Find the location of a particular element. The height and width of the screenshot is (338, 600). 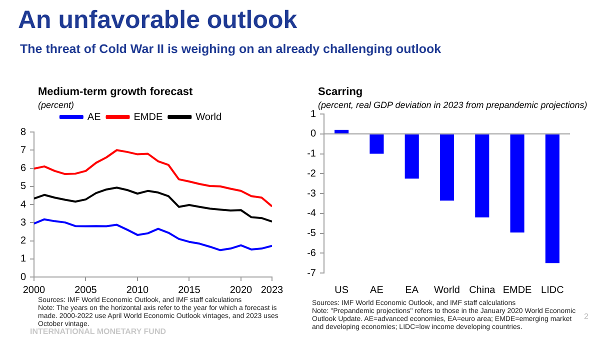

x-tick-label: China is located at coordinates (482, 290).